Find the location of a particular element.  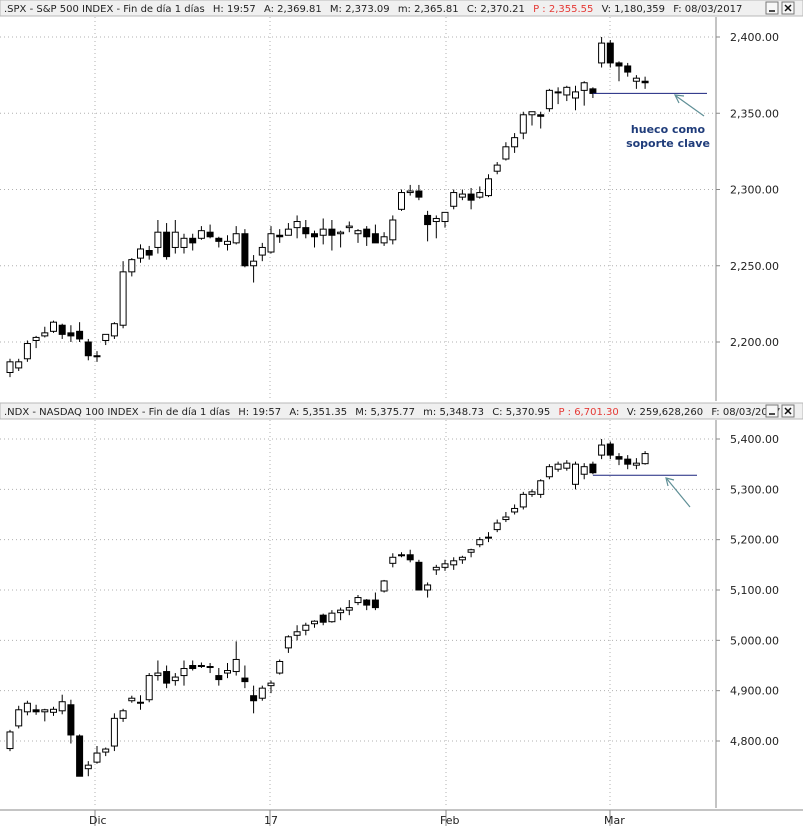

header-p-value: P : 2,355.55 is located at coordinates (563, 9).